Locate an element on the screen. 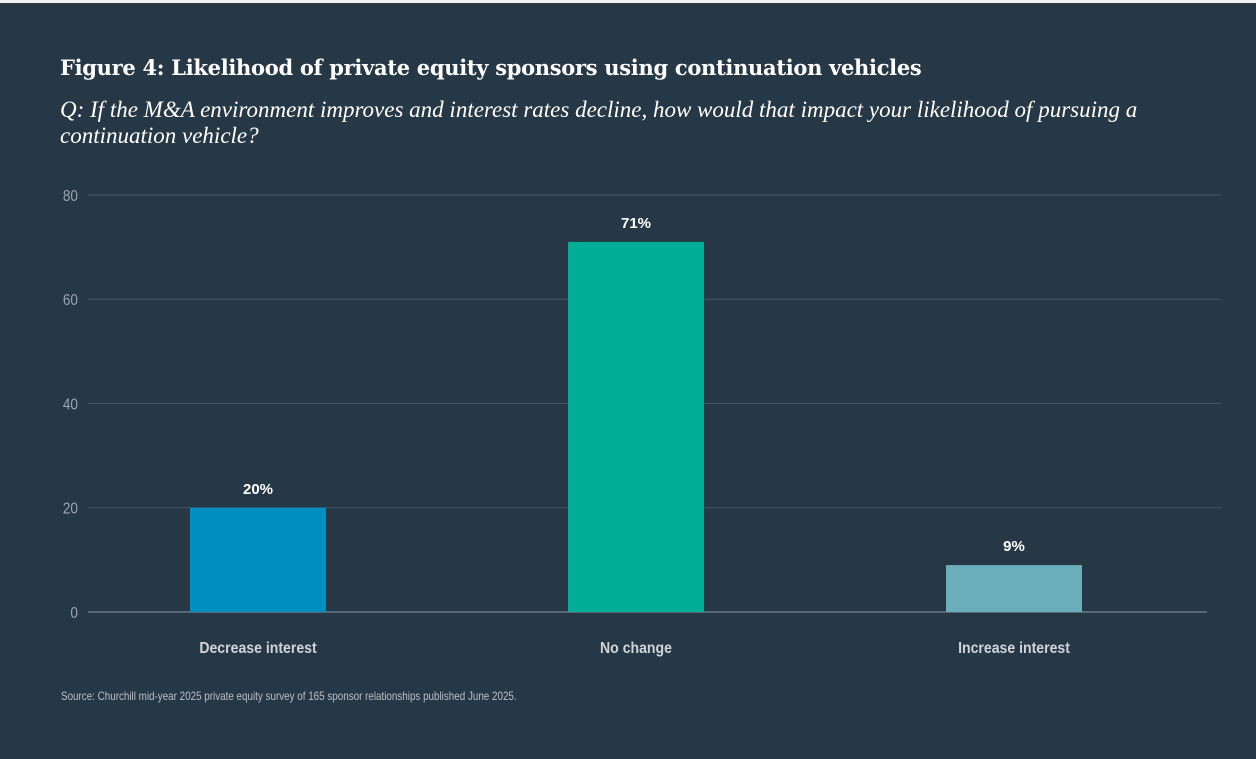  x-tick-label: No change is located at coordinates (636, 648).